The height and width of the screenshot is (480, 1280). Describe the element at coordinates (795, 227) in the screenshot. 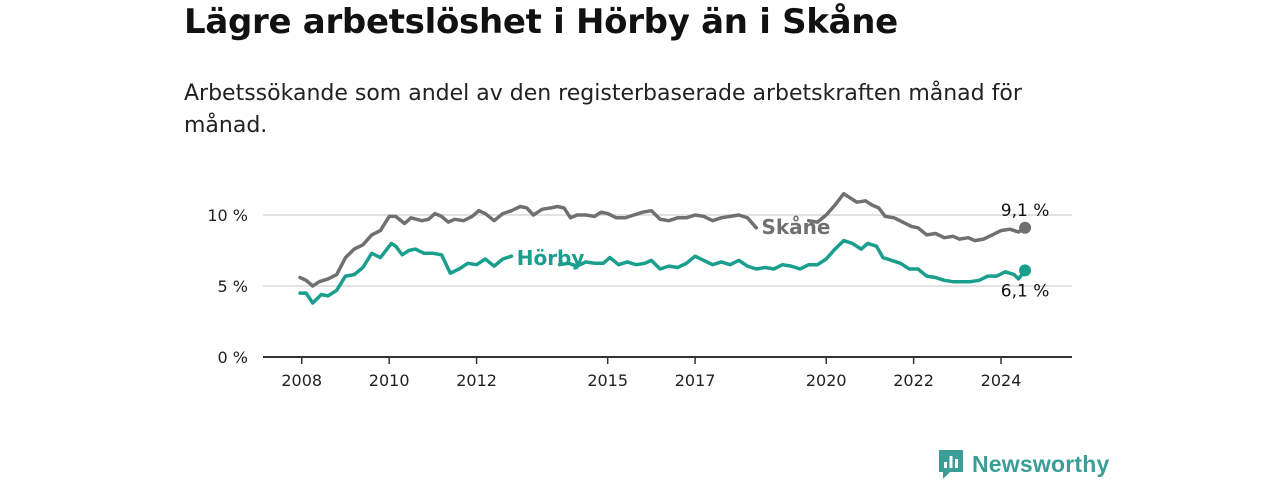

I see `series-label-skane: Skåne` at that location.